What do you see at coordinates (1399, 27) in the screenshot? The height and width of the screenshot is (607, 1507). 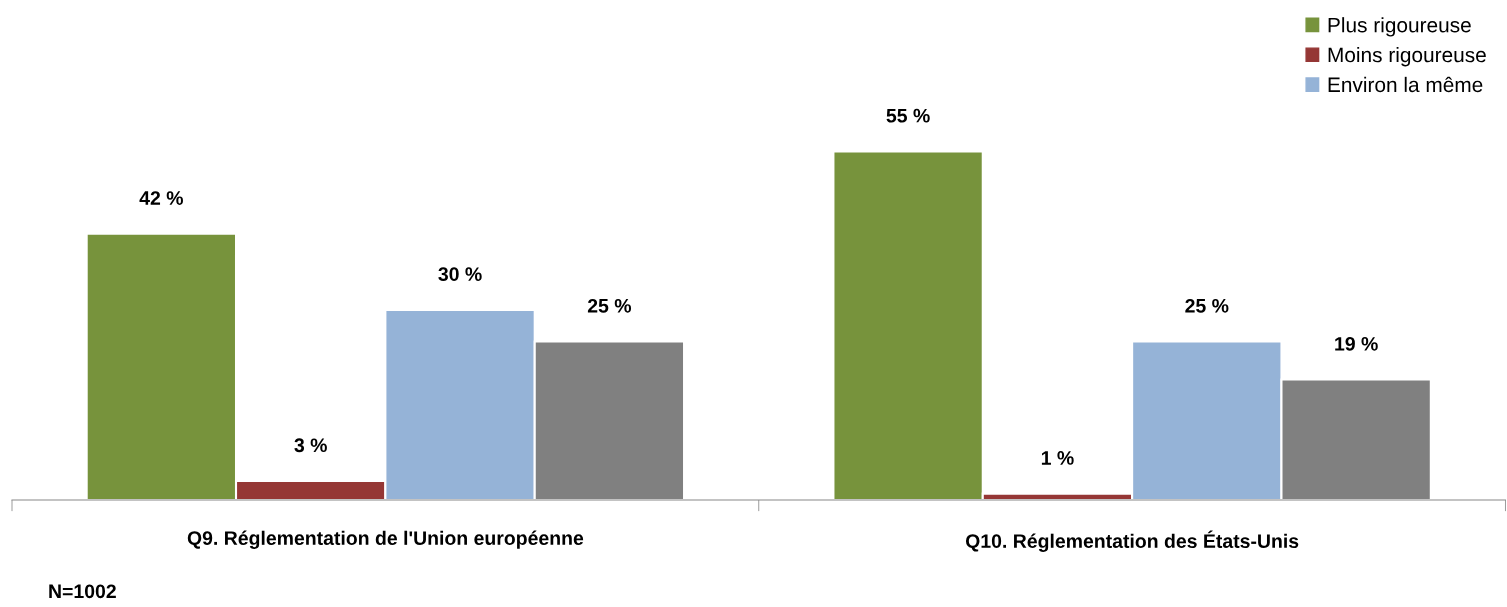 I see `legend-label: Plus rigoureuse` at bounding box center [1399, 27].